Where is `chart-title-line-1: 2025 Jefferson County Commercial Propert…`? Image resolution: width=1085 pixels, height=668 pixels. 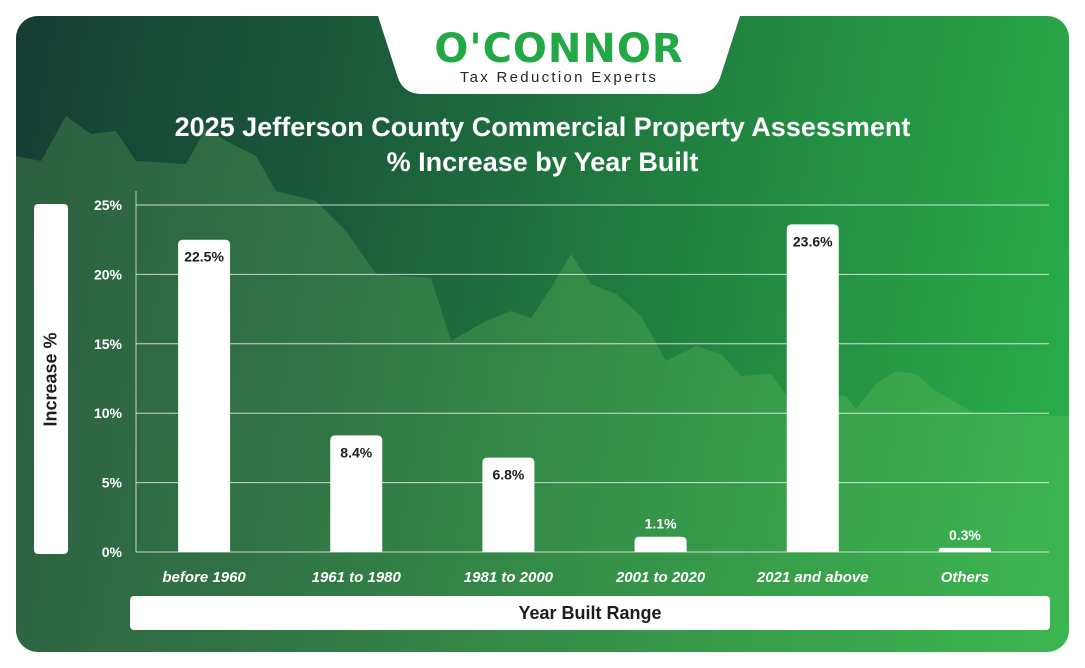
chart-title-line-1: 2025 Jefferson County Commercial Propert… is located at coordinates (542, 127).